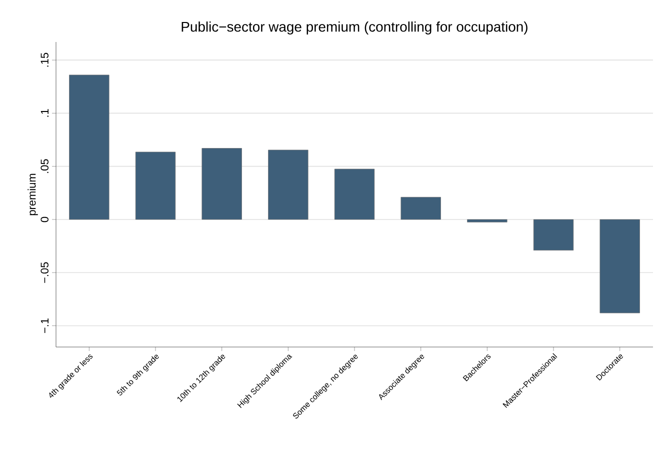 The image size is (655, 458). Describe the element at coordinates (44, 272) in the screenshot. I see `y-tick-label: −.05` at that location.